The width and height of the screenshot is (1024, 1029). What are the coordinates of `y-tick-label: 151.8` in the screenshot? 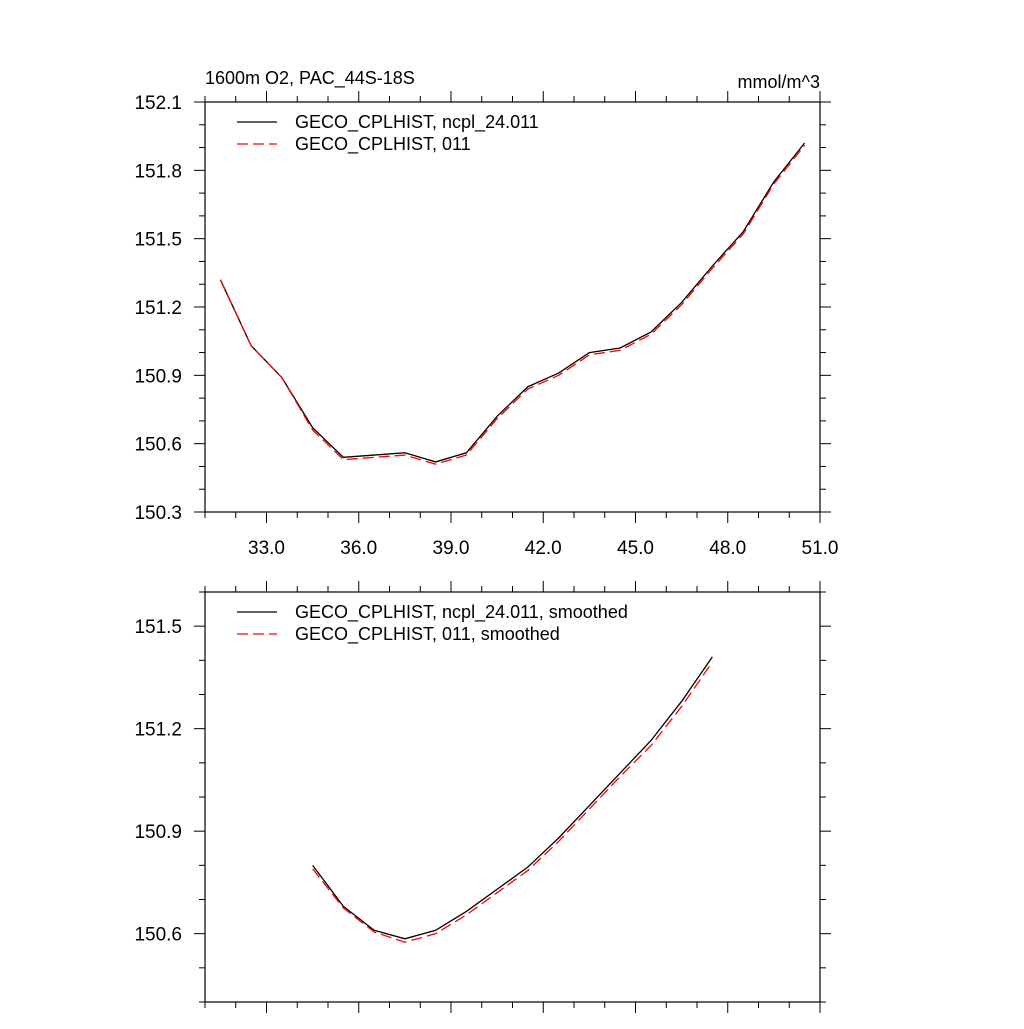 It's located at (158, 171).